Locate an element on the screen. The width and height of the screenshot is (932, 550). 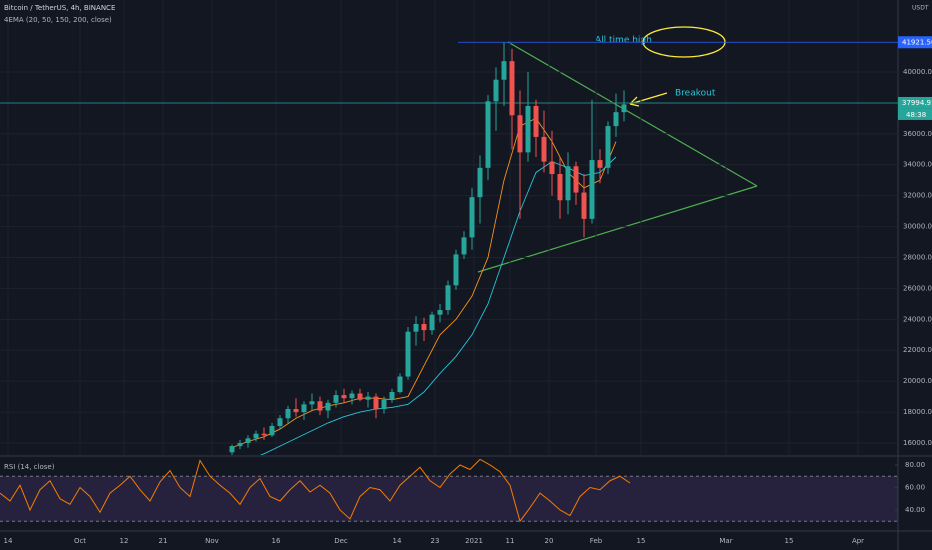
x-tick-label: 16 is located at coordinates (276, 541).